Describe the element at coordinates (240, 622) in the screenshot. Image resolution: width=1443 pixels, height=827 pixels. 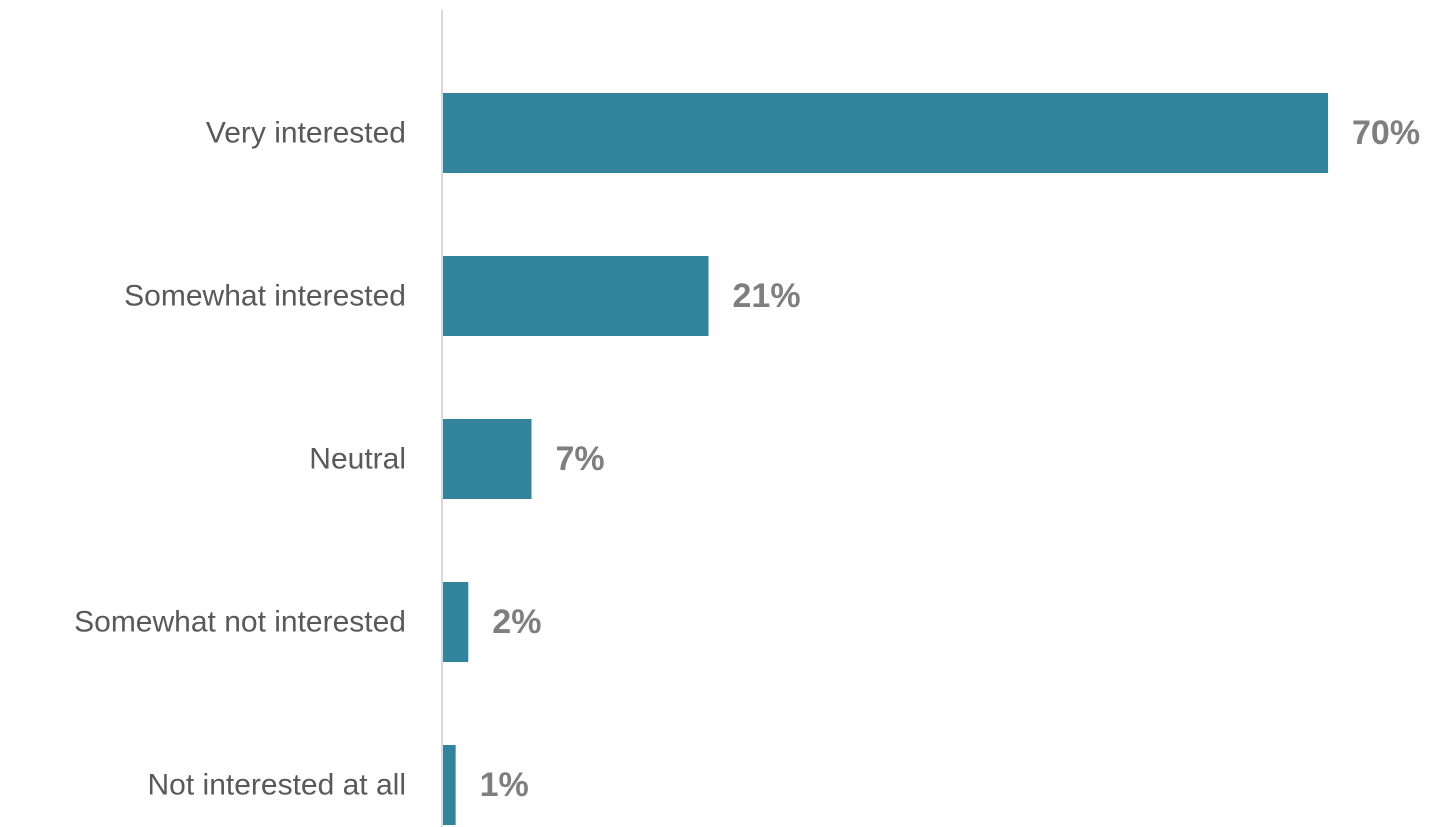
I see `category-label-3: Somewhat not interested` at that location.